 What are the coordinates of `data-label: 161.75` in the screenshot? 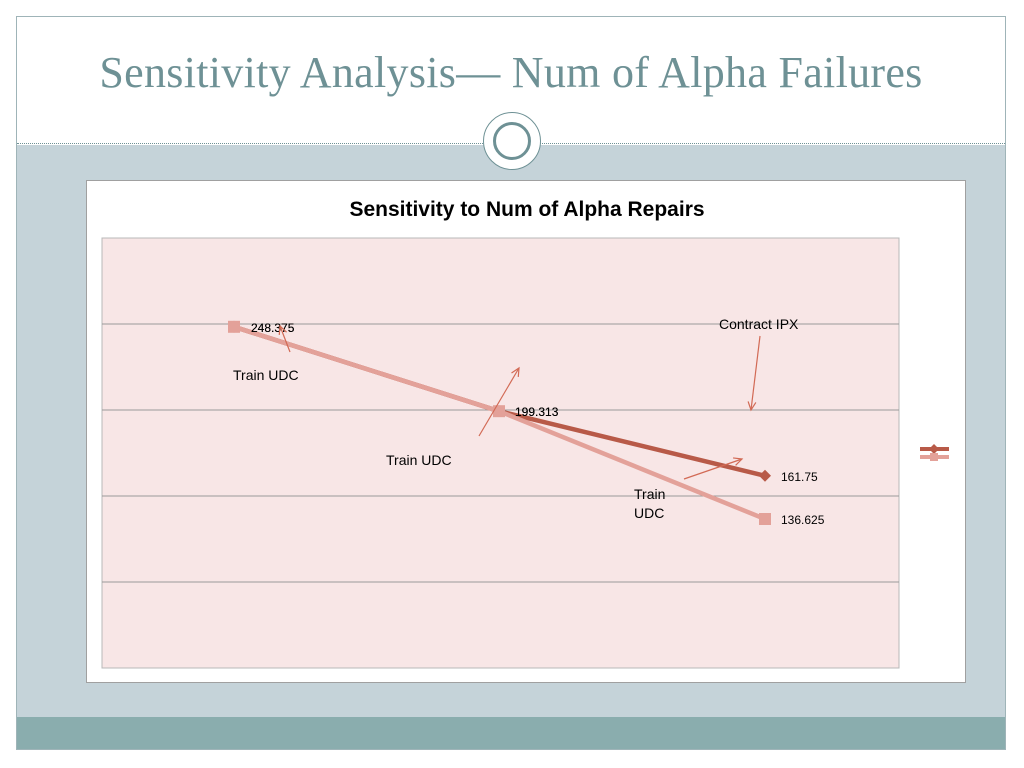 It's located at (799, 477).